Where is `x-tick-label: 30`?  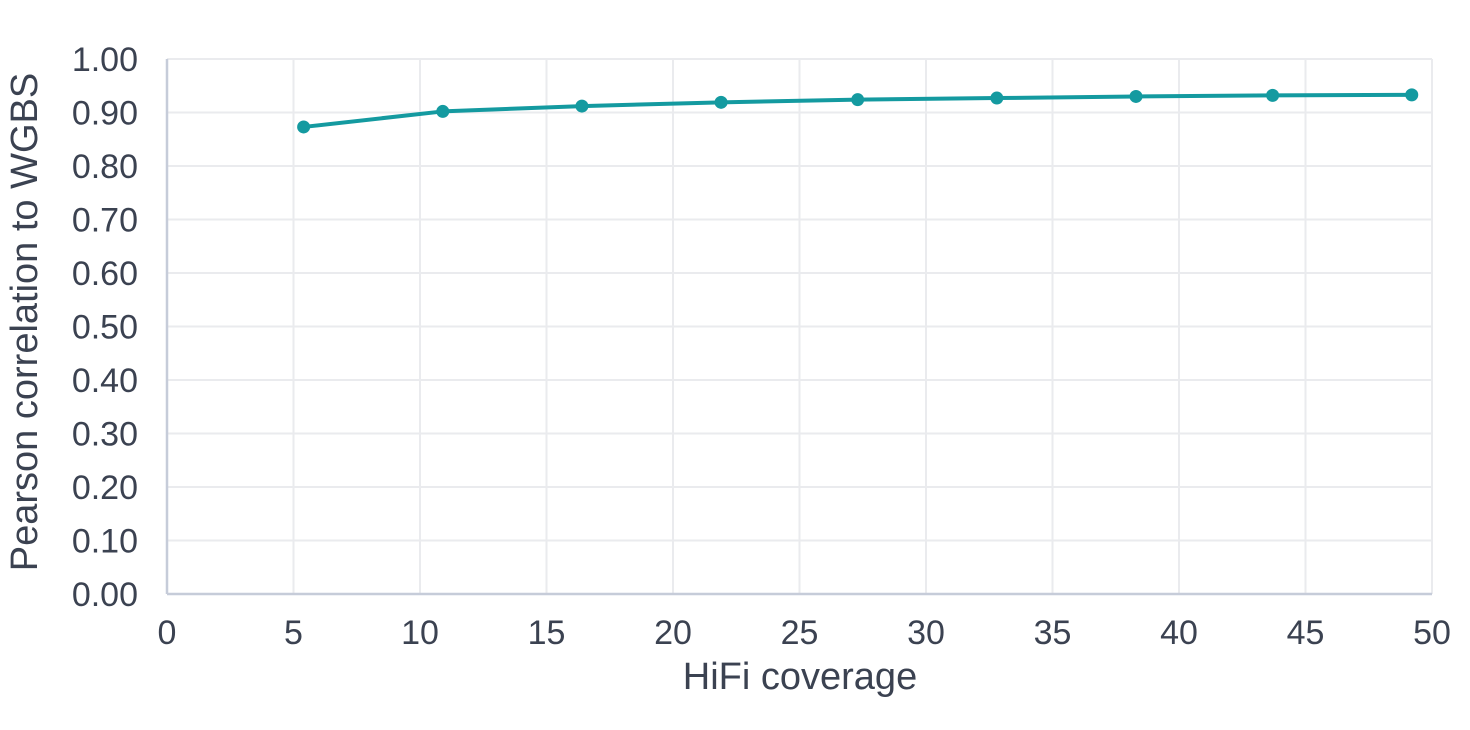 x-tick-label: 30 is located at coordinates (926, 633).